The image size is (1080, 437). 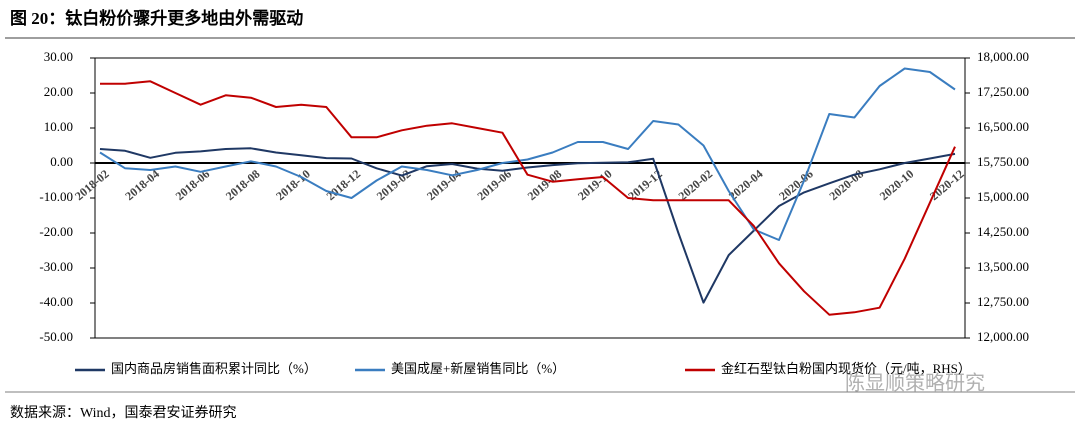 What do you see at coordinates (1003, 266) in the screenshot?
I see `y2-tick-label: 13,500.00` at bounding box center [1003, 266].